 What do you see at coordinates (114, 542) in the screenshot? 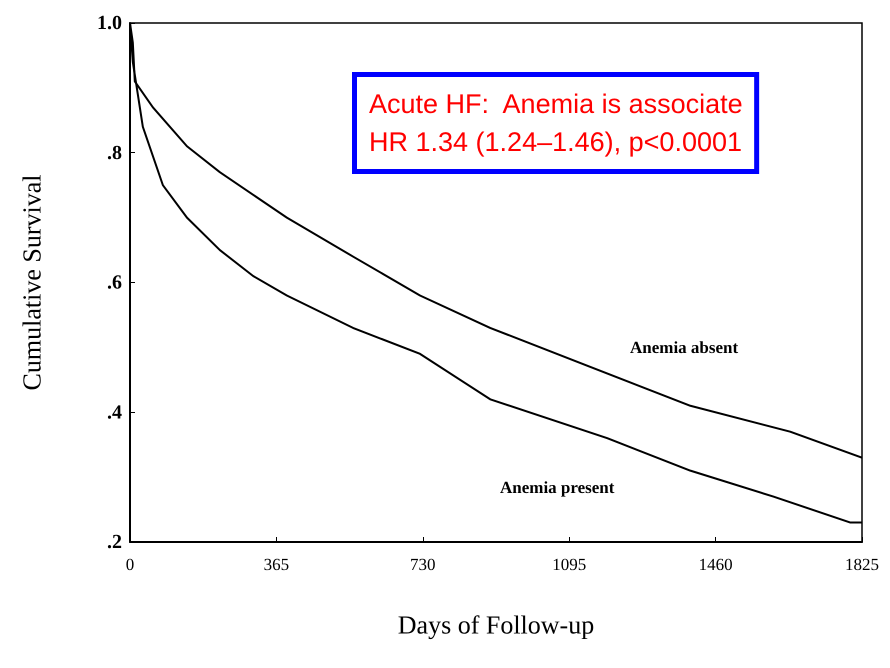
I see `y-tick-label: .2` at bounding box center [114, 542].